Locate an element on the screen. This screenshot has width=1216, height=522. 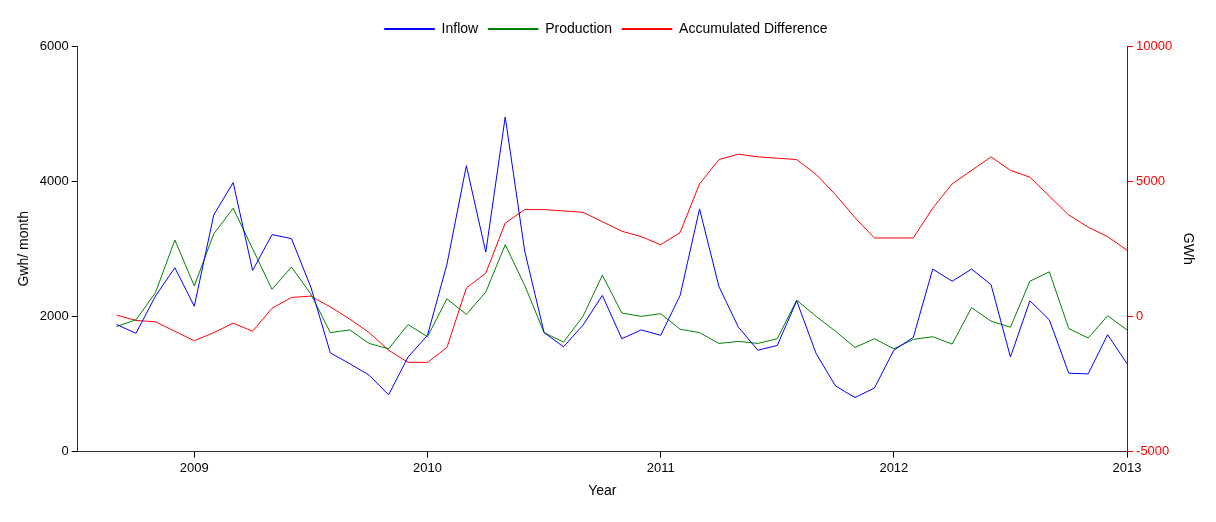
legend-label: Accumulated Difference is located at coordinates (753, 27).